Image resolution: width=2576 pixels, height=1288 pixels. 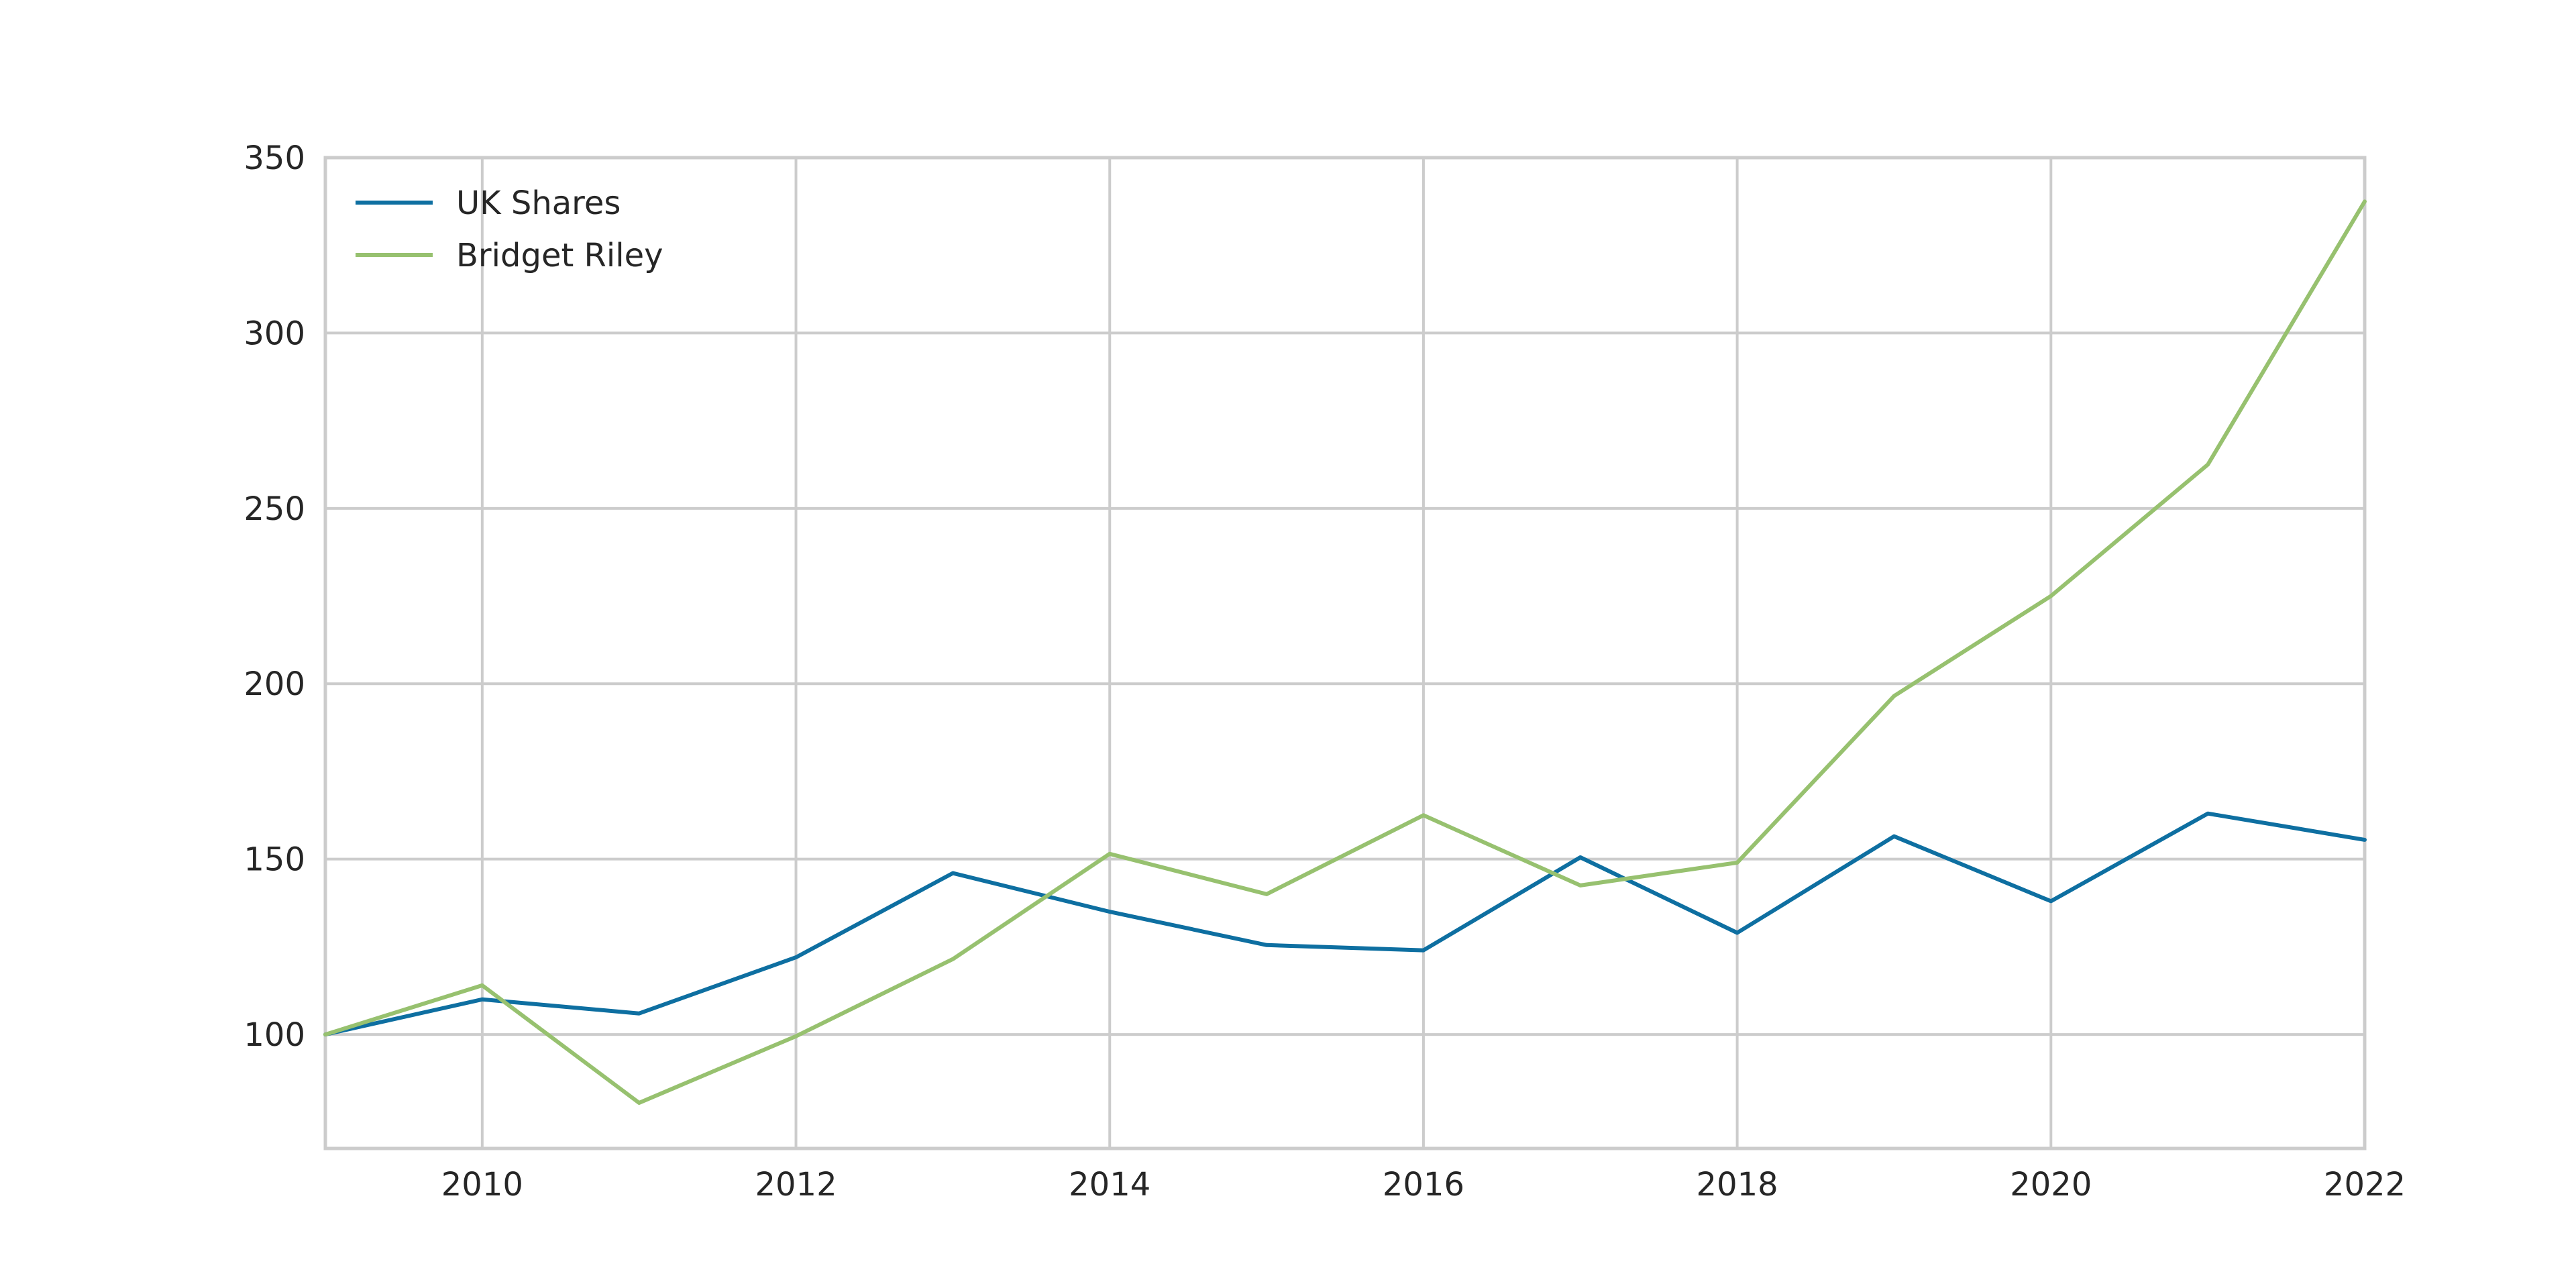 I want to click on y-tick-label: 300, so click(x=274, y=333).